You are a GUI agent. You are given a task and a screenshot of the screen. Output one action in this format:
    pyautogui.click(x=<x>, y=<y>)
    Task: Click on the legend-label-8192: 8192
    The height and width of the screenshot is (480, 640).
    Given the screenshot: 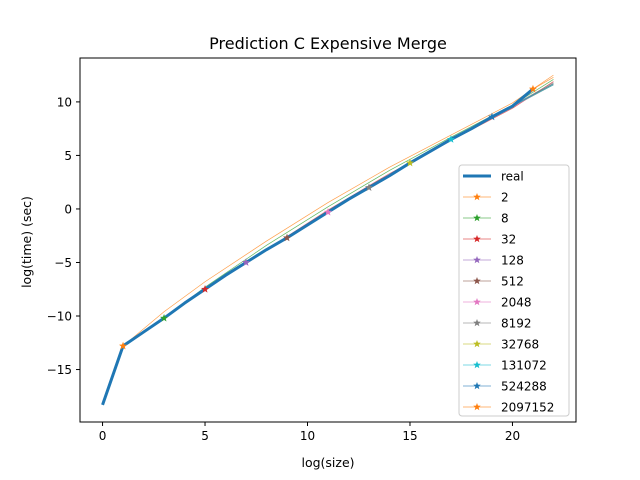 What is the action you would take?
    pyautogui.click(x=516, y=324)
    